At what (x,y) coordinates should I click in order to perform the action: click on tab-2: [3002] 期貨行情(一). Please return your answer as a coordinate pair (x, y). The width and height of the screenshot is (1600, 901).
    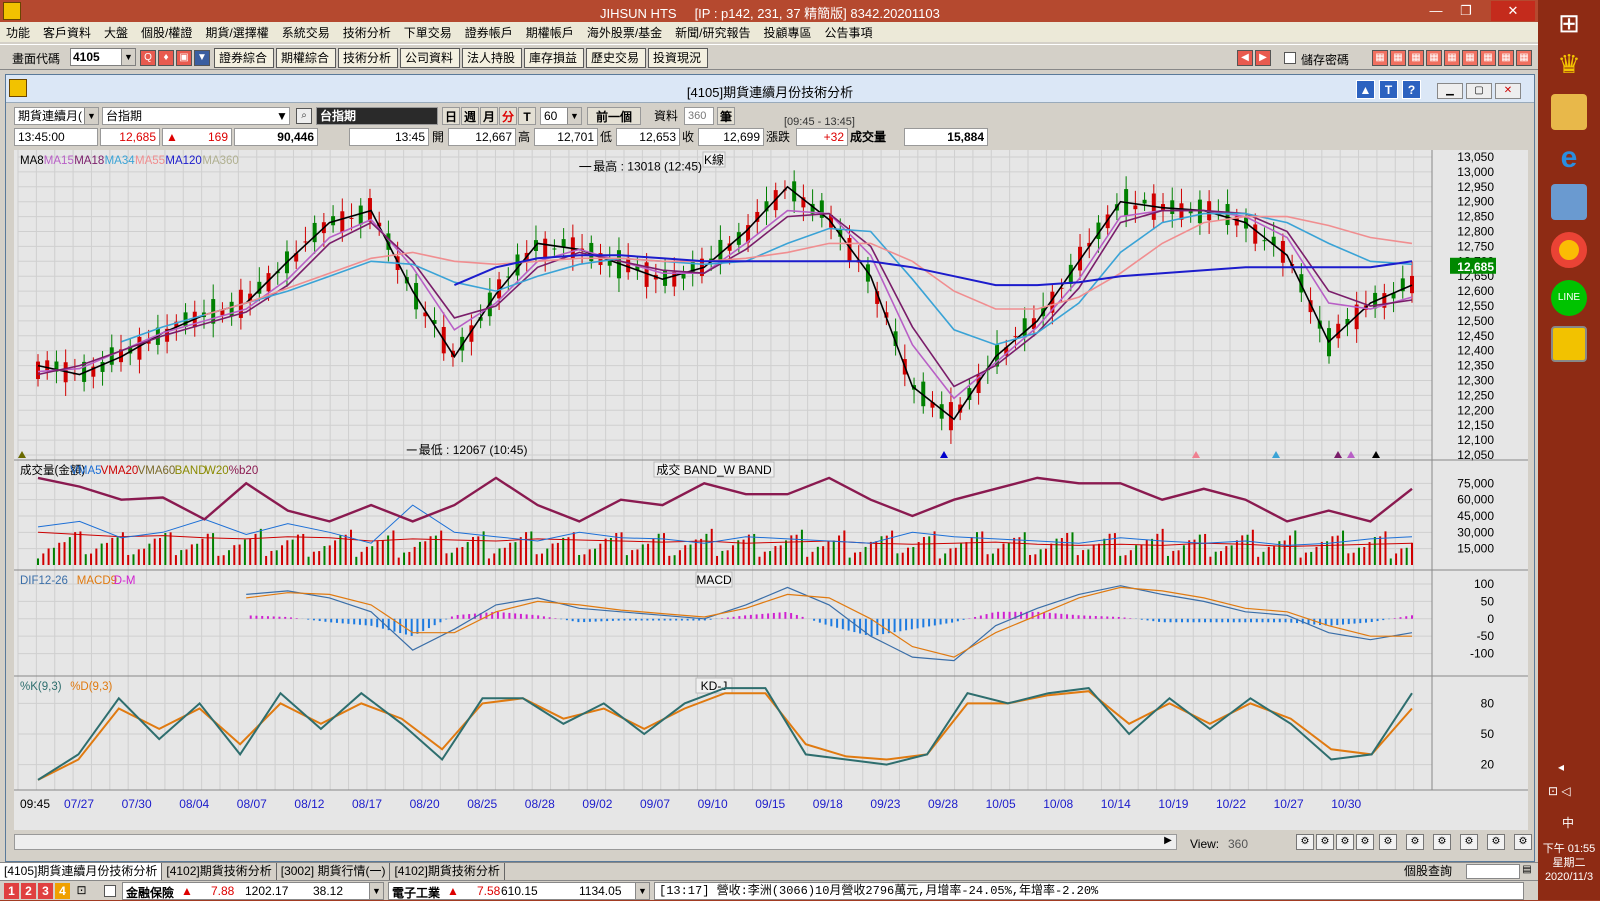
    Looking at the image, I should click on (334, 871).